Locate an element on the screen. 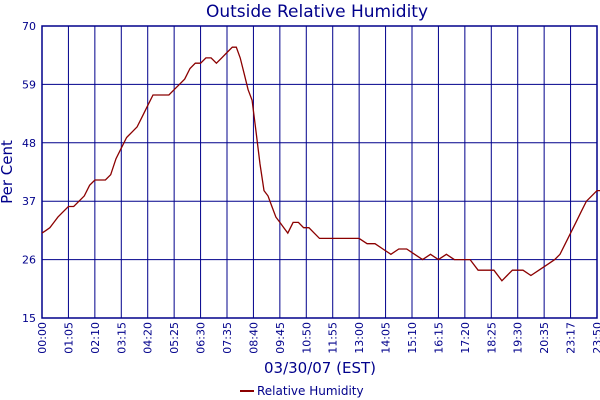 Image resolution: width=600 pixels, height=400 pixels. x-tick-label: 14:05 is located at coordinates (386, 338).